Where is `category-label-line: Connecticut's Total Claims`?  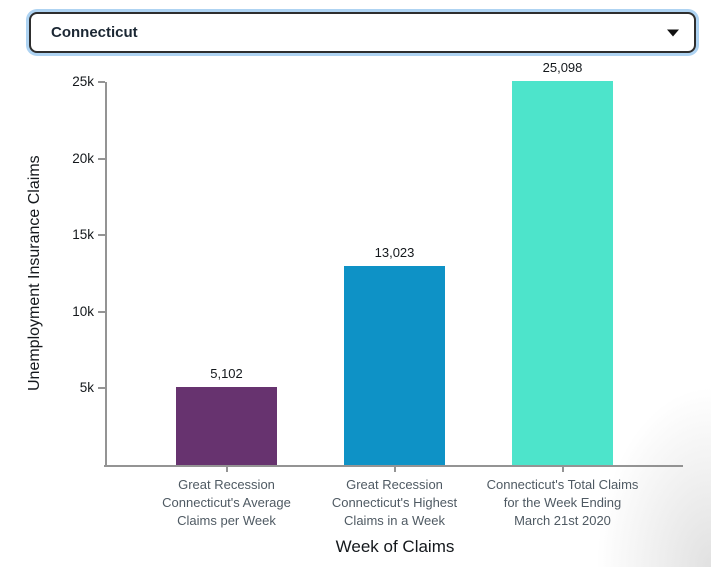 category-label-line: Connecticut's Total Claims is located at coordinates (562, 484).